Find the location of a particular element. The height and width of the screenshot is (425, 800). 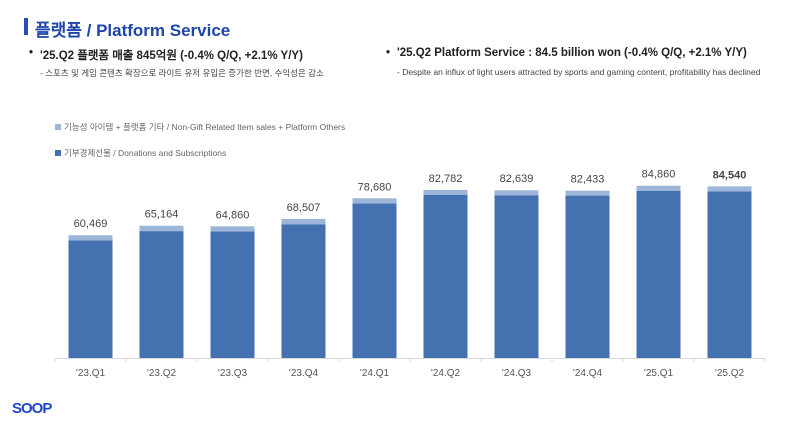

x-tick-label: '24.Q2 is located at coordinates (446, 373).